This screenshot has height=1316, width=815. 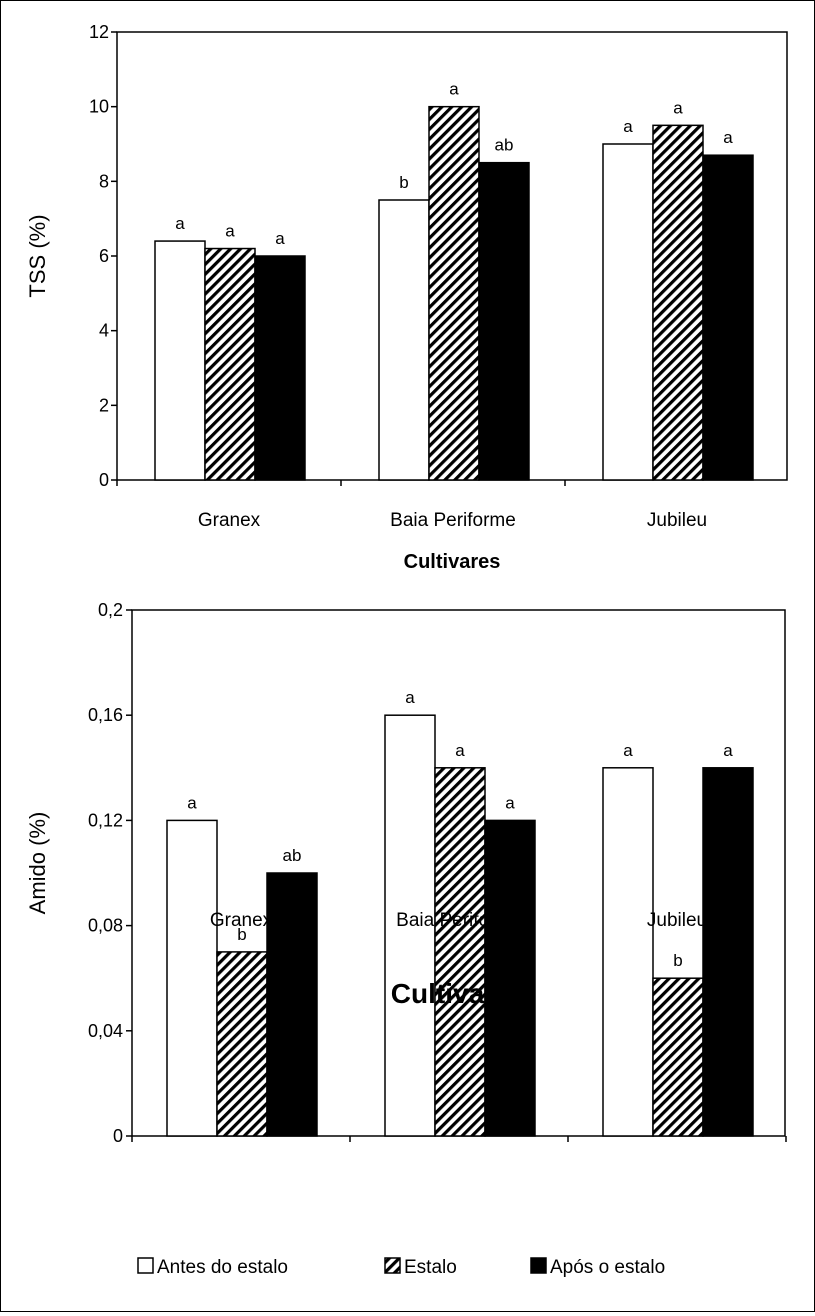 I want to click on legend-swatch-black, so click(x=538, y=1265).